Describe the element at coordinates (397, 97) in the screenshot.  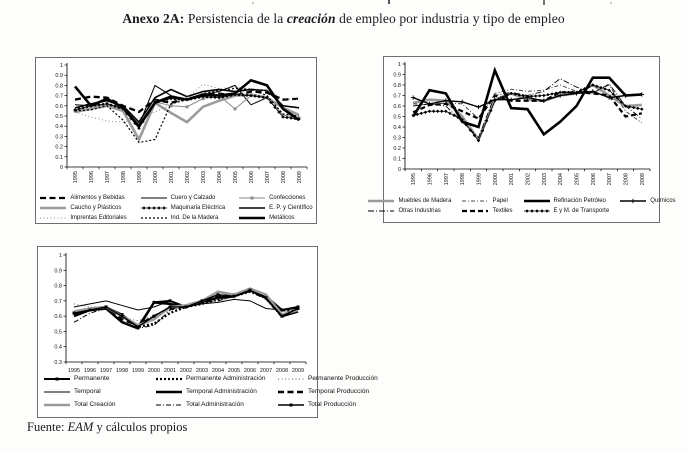
I see `axis-tick-label: 0.7` at that location.